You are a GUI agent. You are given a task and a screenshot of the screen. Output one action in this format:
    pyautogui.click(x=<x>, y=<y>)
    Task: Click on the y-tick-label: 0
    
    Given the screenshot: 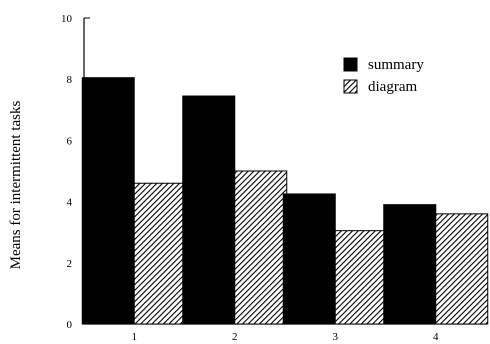 What is the action you would take?
    pyautogui.click(x=70, y=325)
    